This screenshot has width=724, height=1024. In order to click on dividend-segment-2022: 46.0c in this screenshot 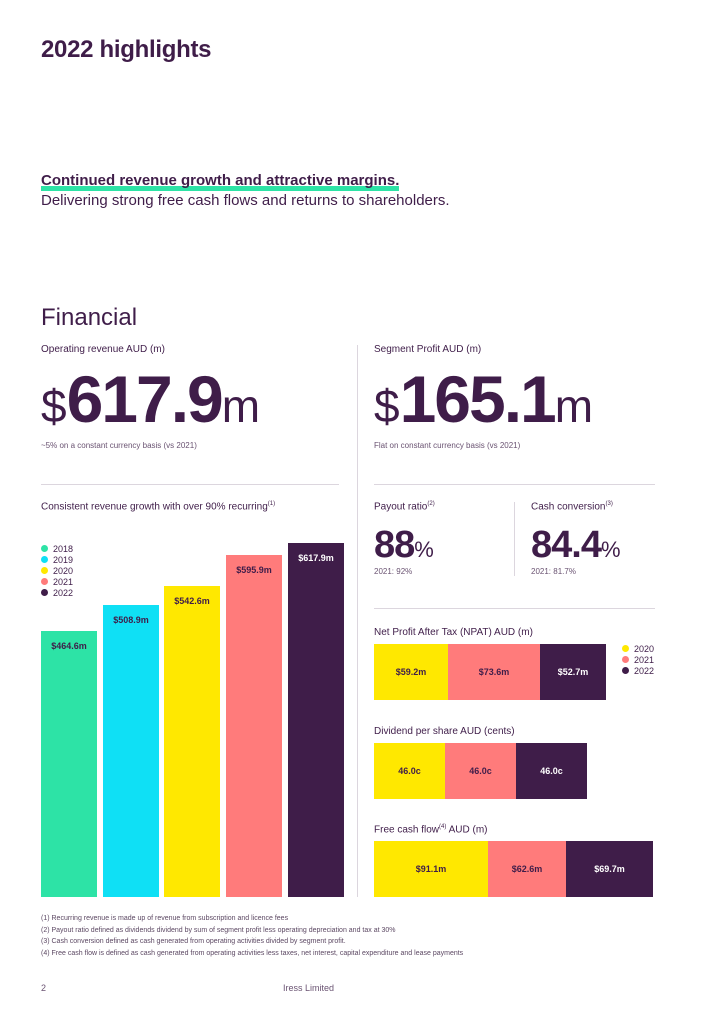, I will do `click(551, 771)`.